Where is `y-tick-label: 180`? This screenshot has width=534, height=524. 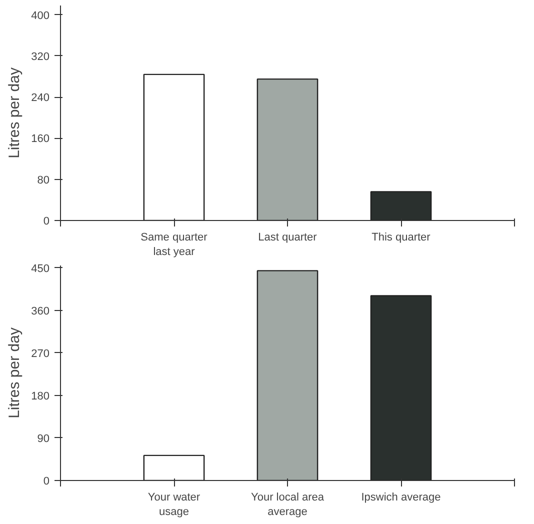 y-tick-label: 180 is located at coordinates (40, 396).